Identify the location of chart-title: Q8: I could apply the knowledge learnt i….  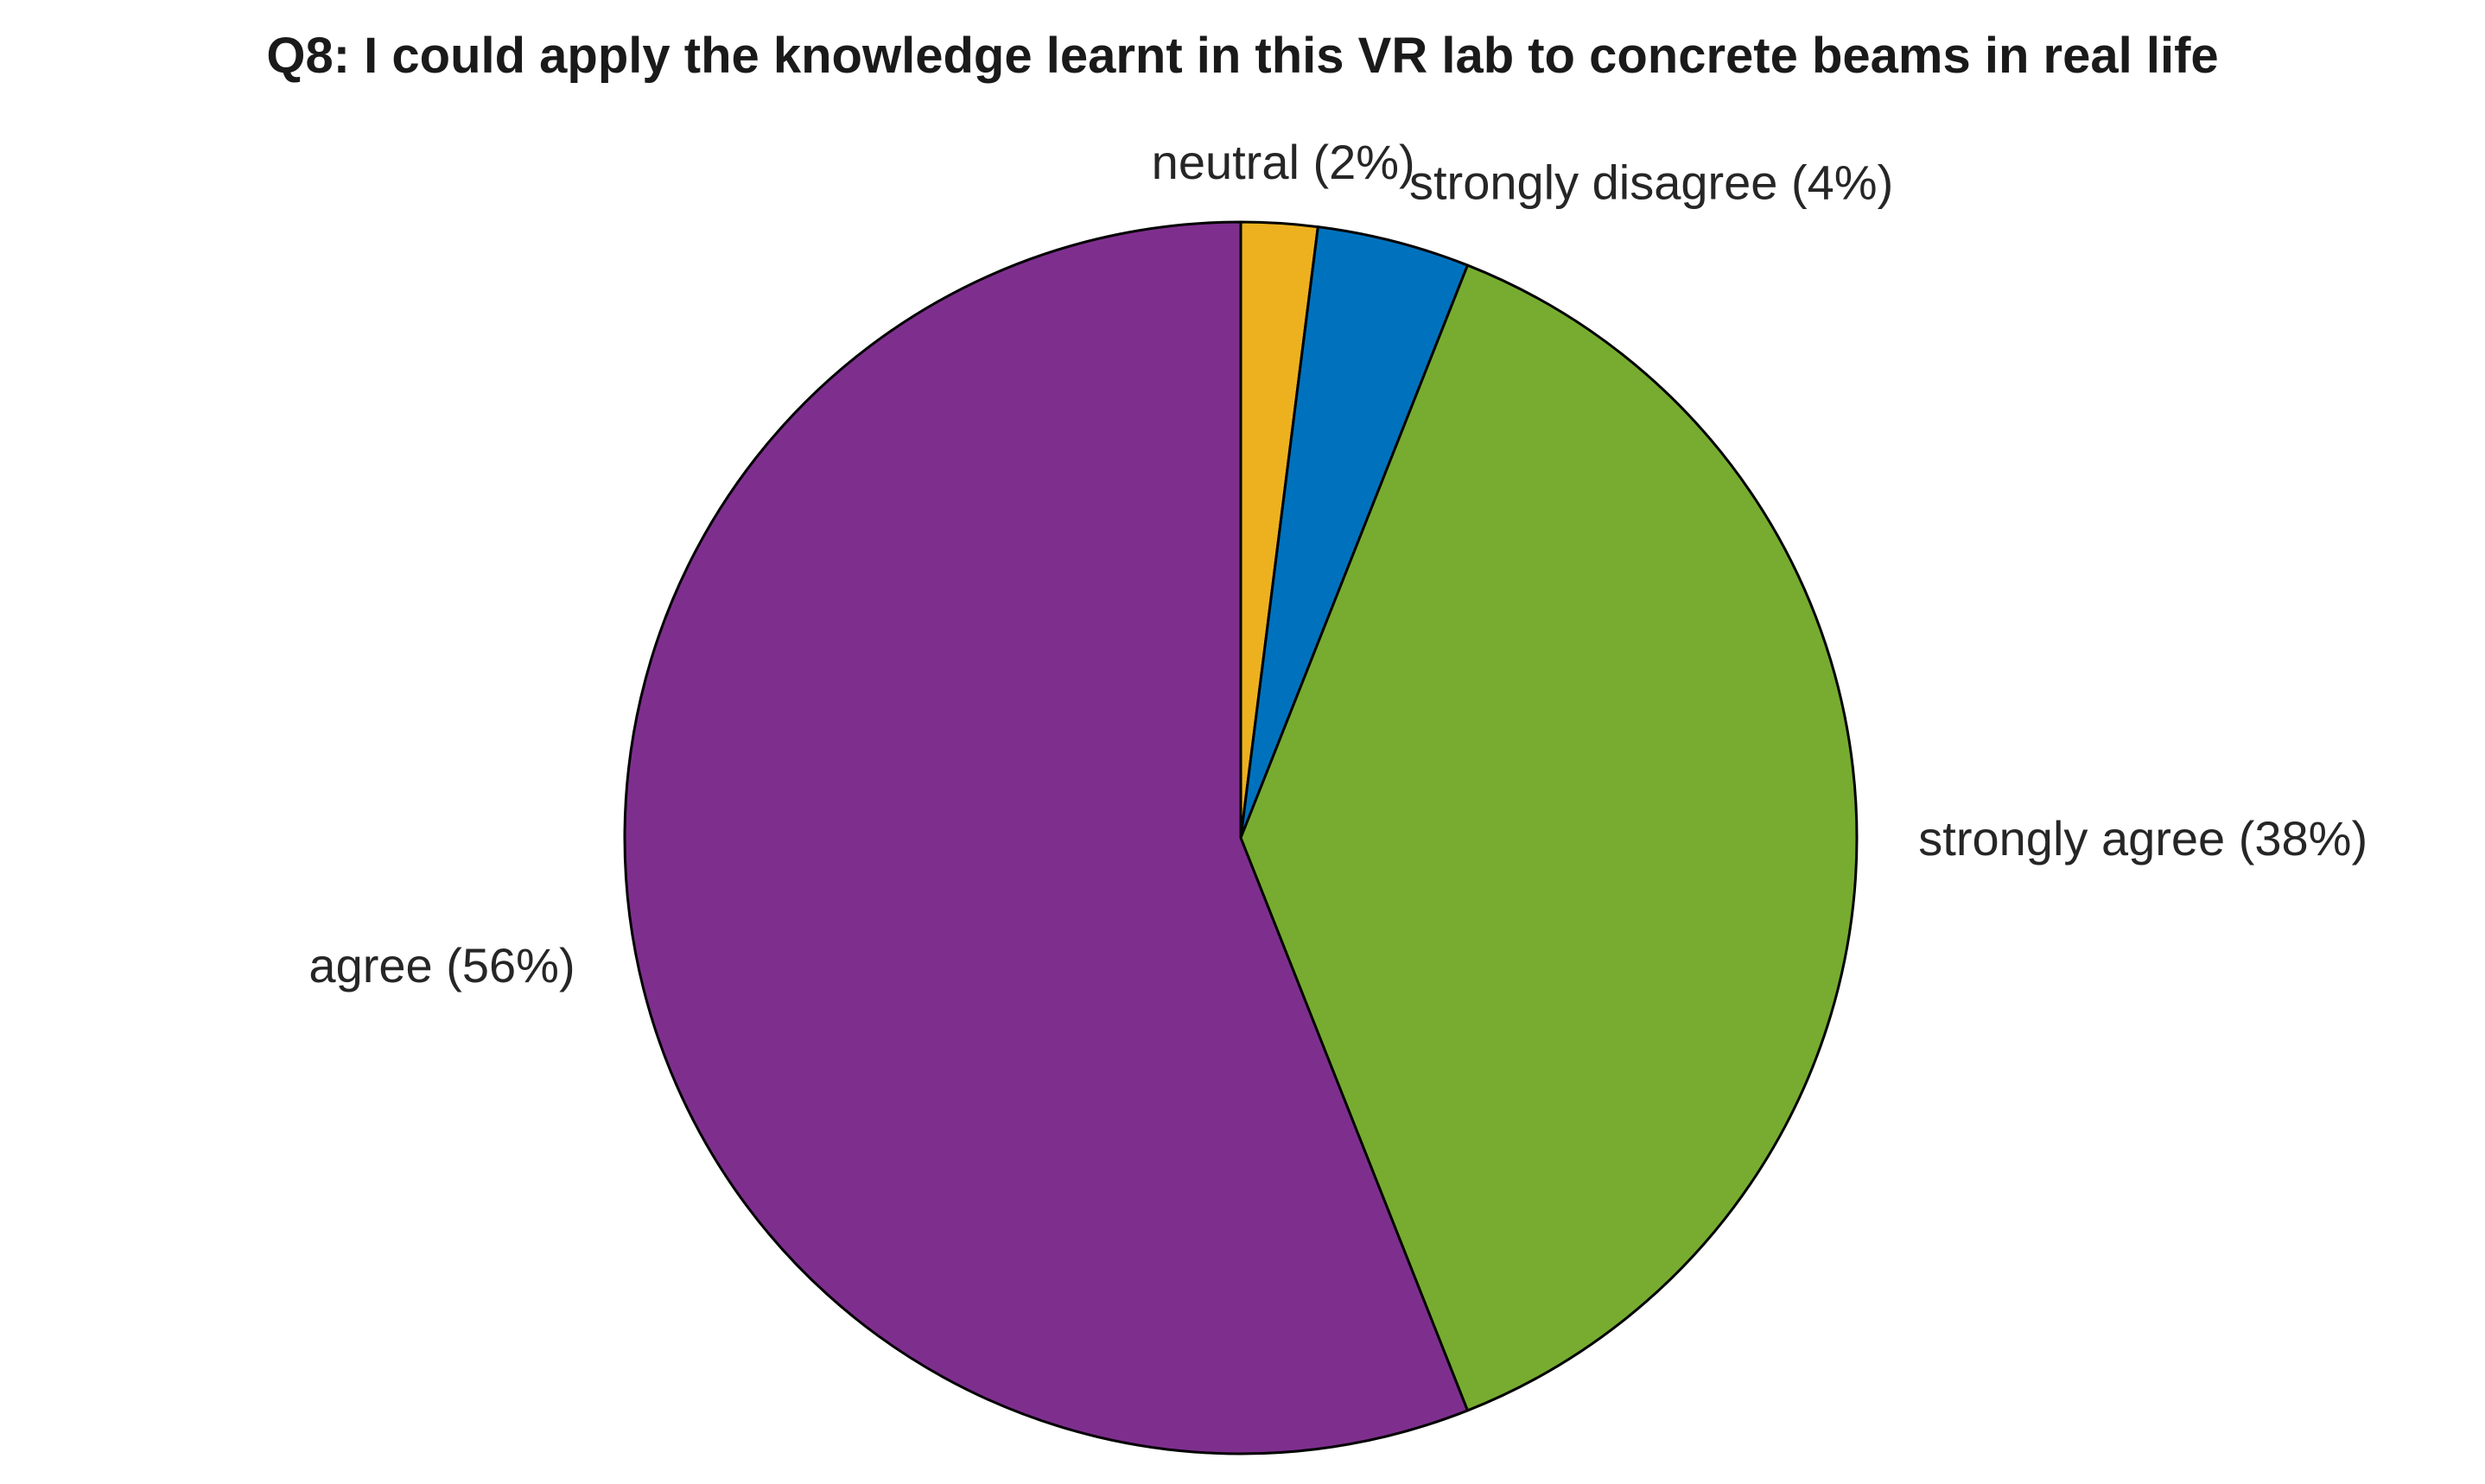
(1242, 56).